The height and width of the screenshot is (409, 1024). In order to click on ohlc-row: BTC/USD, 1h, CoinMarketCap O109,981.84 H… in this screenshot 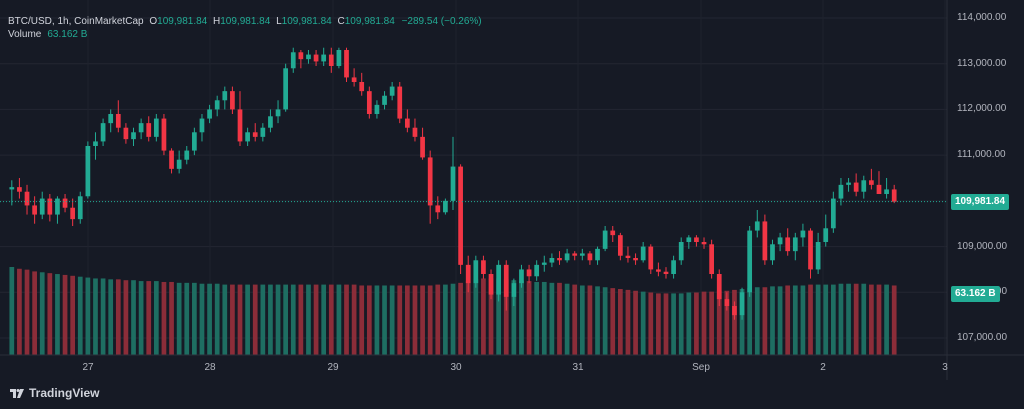, I will do `click(245, 22)`.